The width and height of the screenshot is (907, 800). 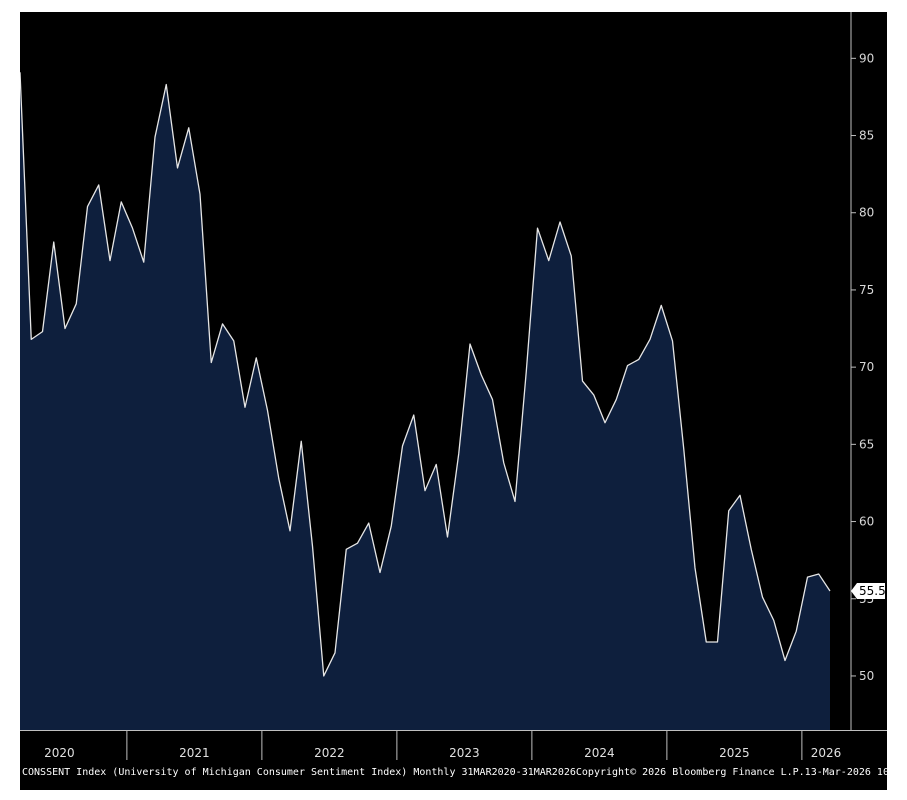 What do you see at coordinates (194, 753) in the screenshot?
I see `x-tick-label: 2021` at bounding box center [194, 753].